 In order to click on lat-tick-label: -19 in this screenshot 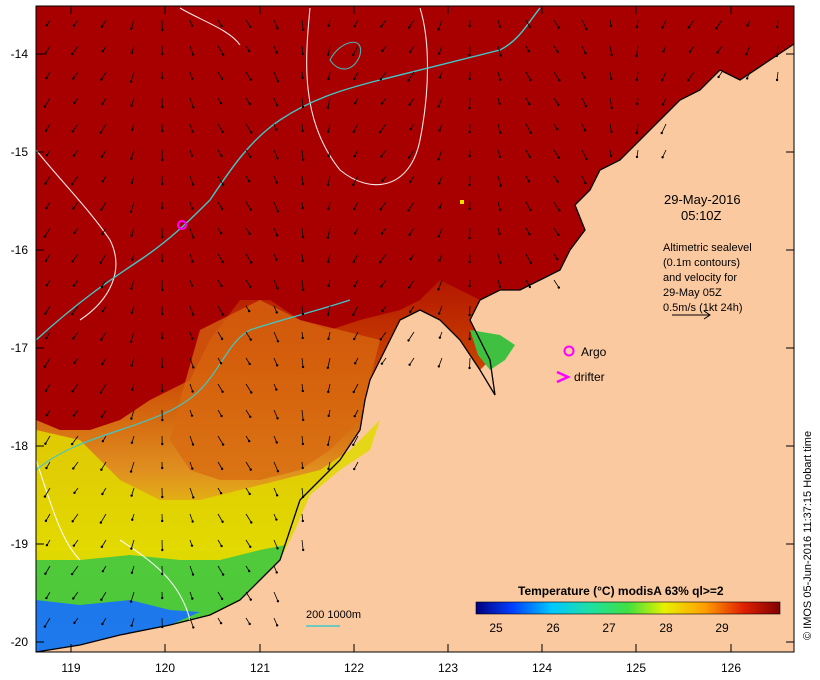, I will do `click(20, 544)`.